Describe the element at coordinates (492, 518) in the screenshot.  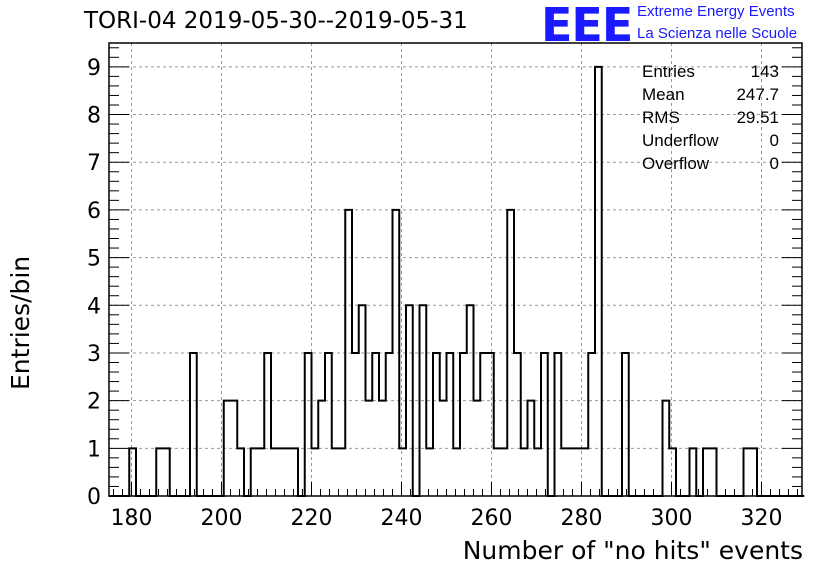
I see `x-tick-label: 260` at that location.